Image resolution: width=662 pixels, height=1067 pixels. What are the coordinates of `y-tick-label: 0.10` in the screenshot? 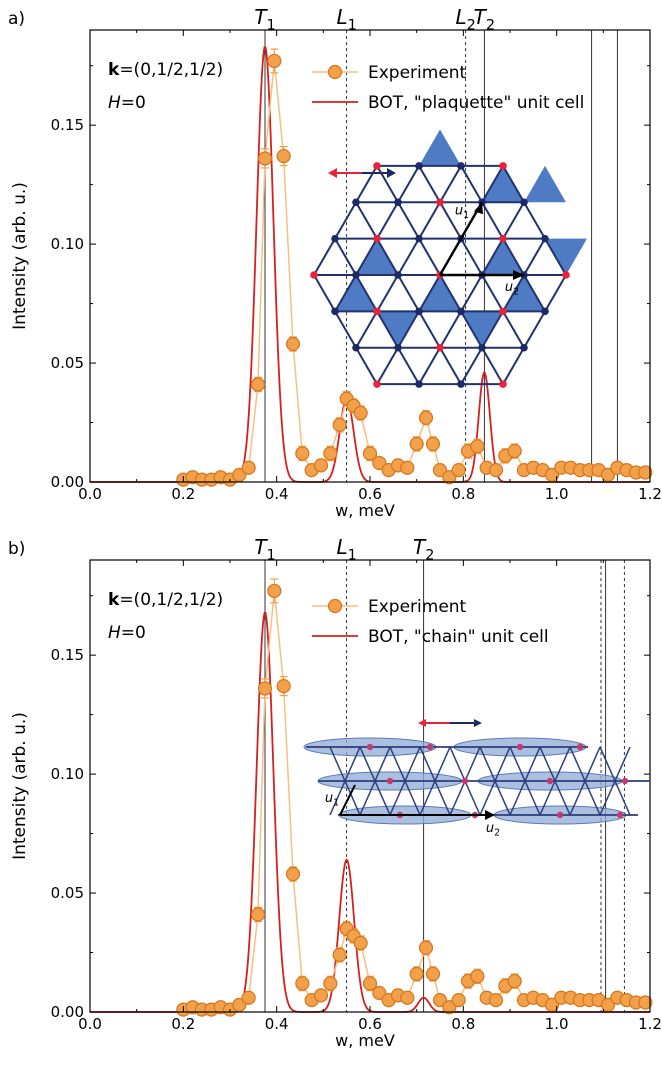 It's located at (67, 774).